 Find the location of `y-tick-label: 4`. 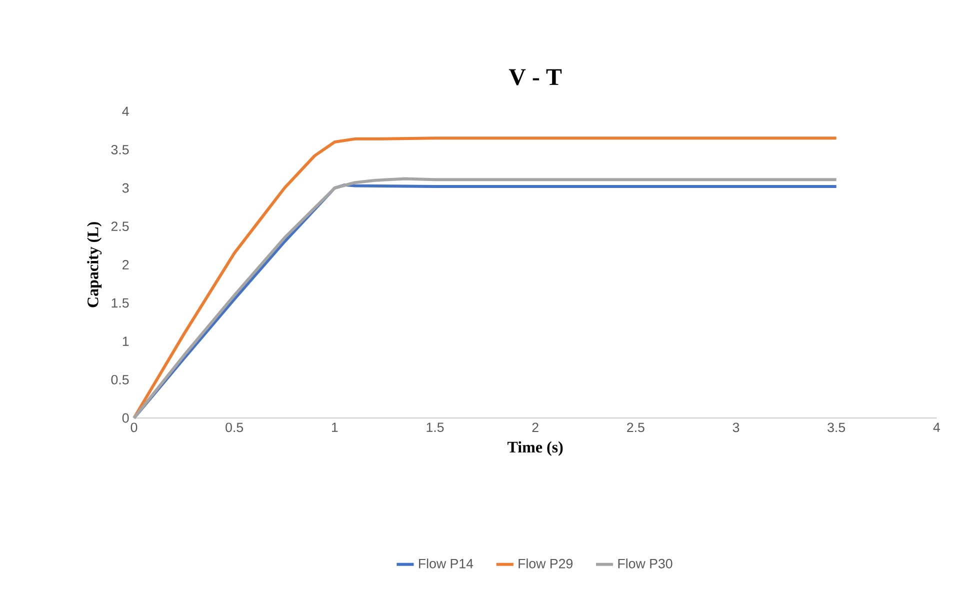

y-tick-label: 4 is located at coordinates (125, 111).